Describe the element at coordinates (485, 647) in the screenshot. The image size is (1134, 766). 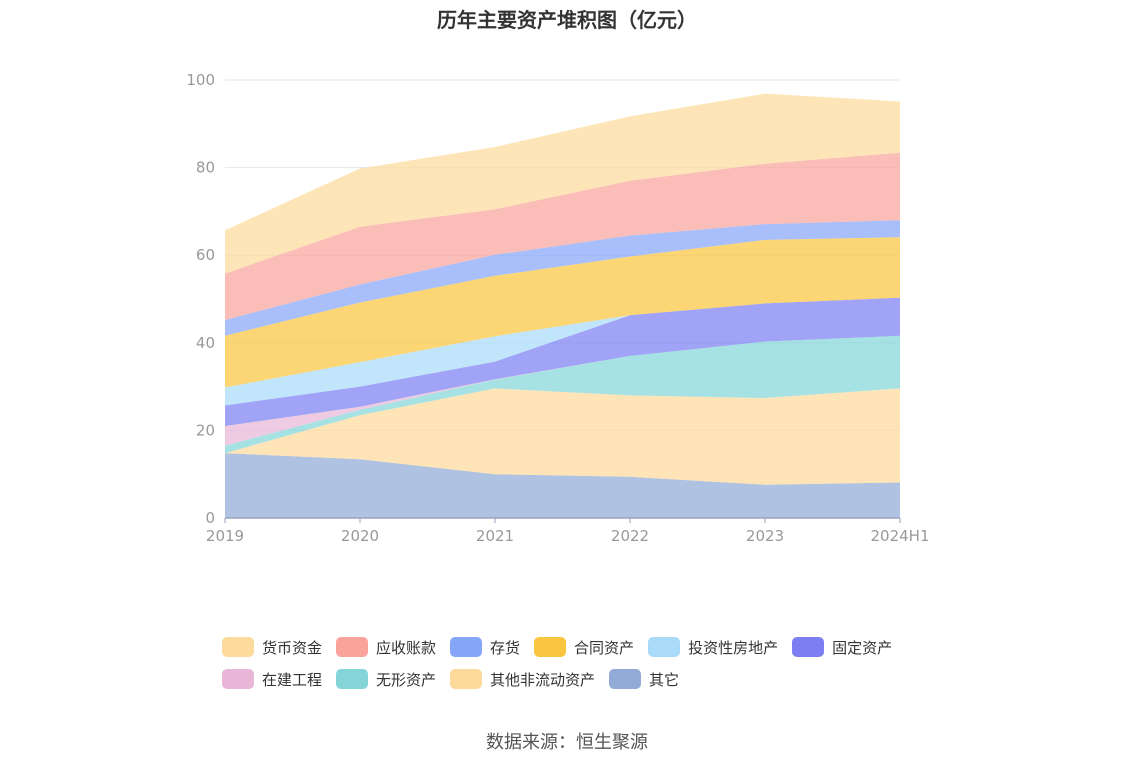
I see `legend-item-inventory: 存货` at that location.